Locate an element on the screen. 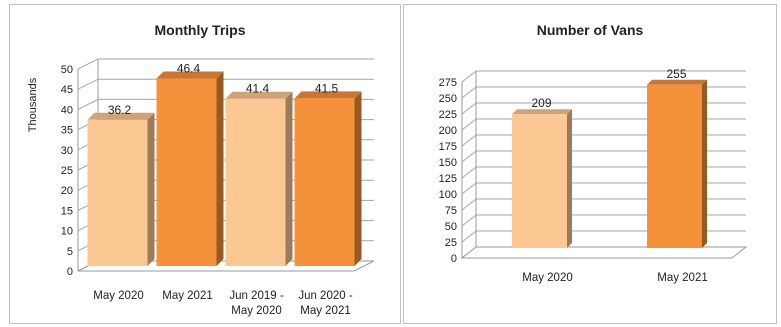 The height and width of the screenshot is (327, 781). data-label: 41.5 is located at coordinates (327, 88).